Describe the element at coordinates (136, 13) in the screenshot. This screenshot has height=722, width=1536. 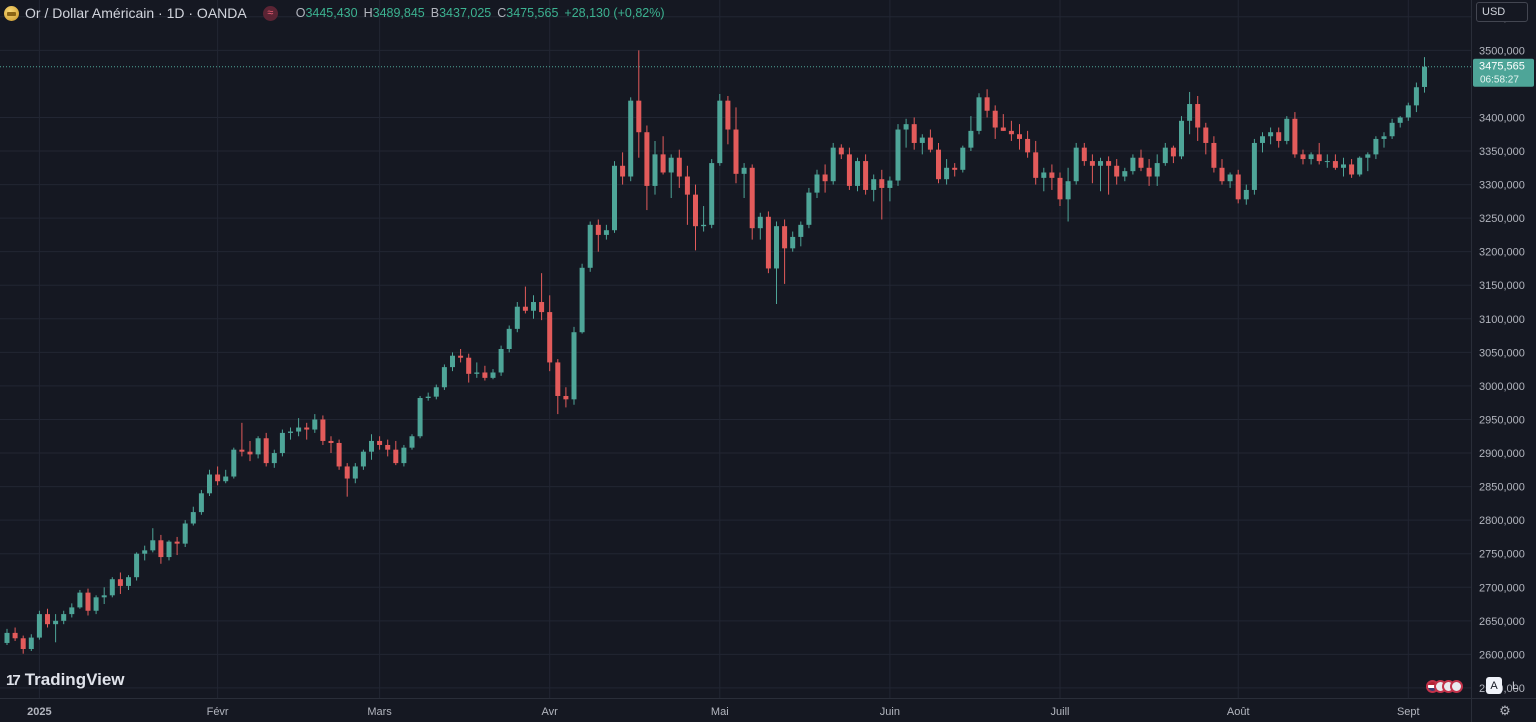
I see `symbol-title: Or / Dollar Américain · 1D · OANDA` at that location.